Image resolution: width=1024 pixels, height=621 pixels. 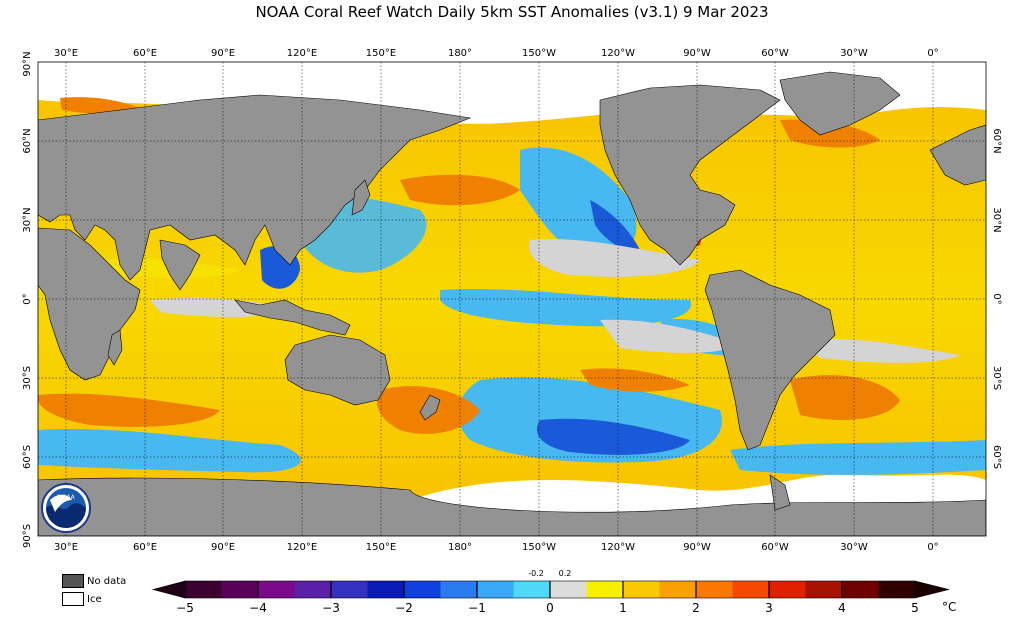 What do you see at coordinates (331, 608) in the screenshot?
I see `colorbar-tick-label: −3` at bounding box center [331, 608].